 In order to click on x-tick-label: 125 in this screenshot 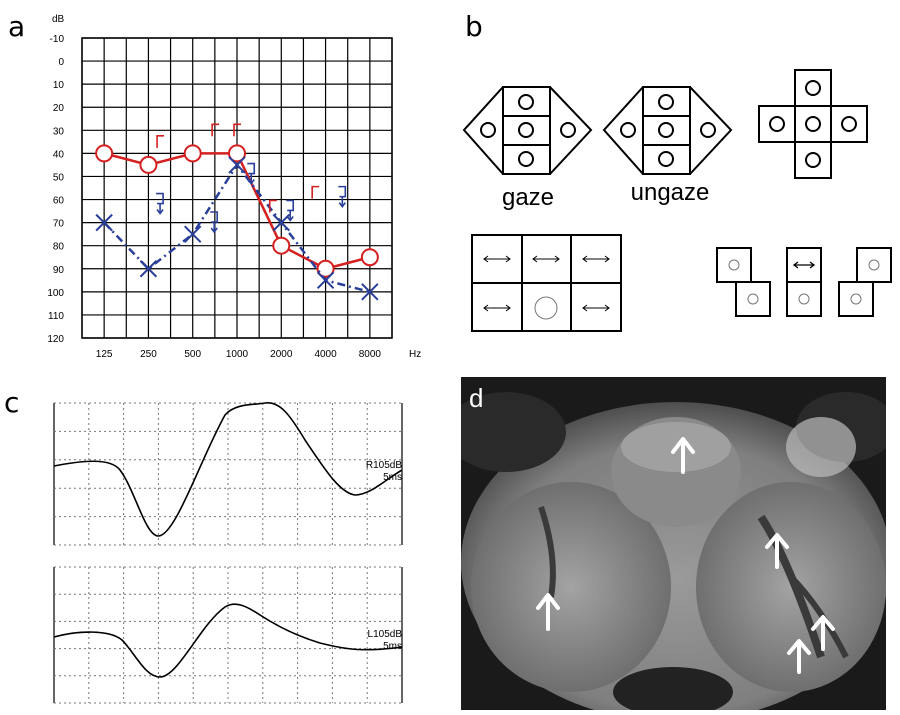, I will do `click(104, 354)`.